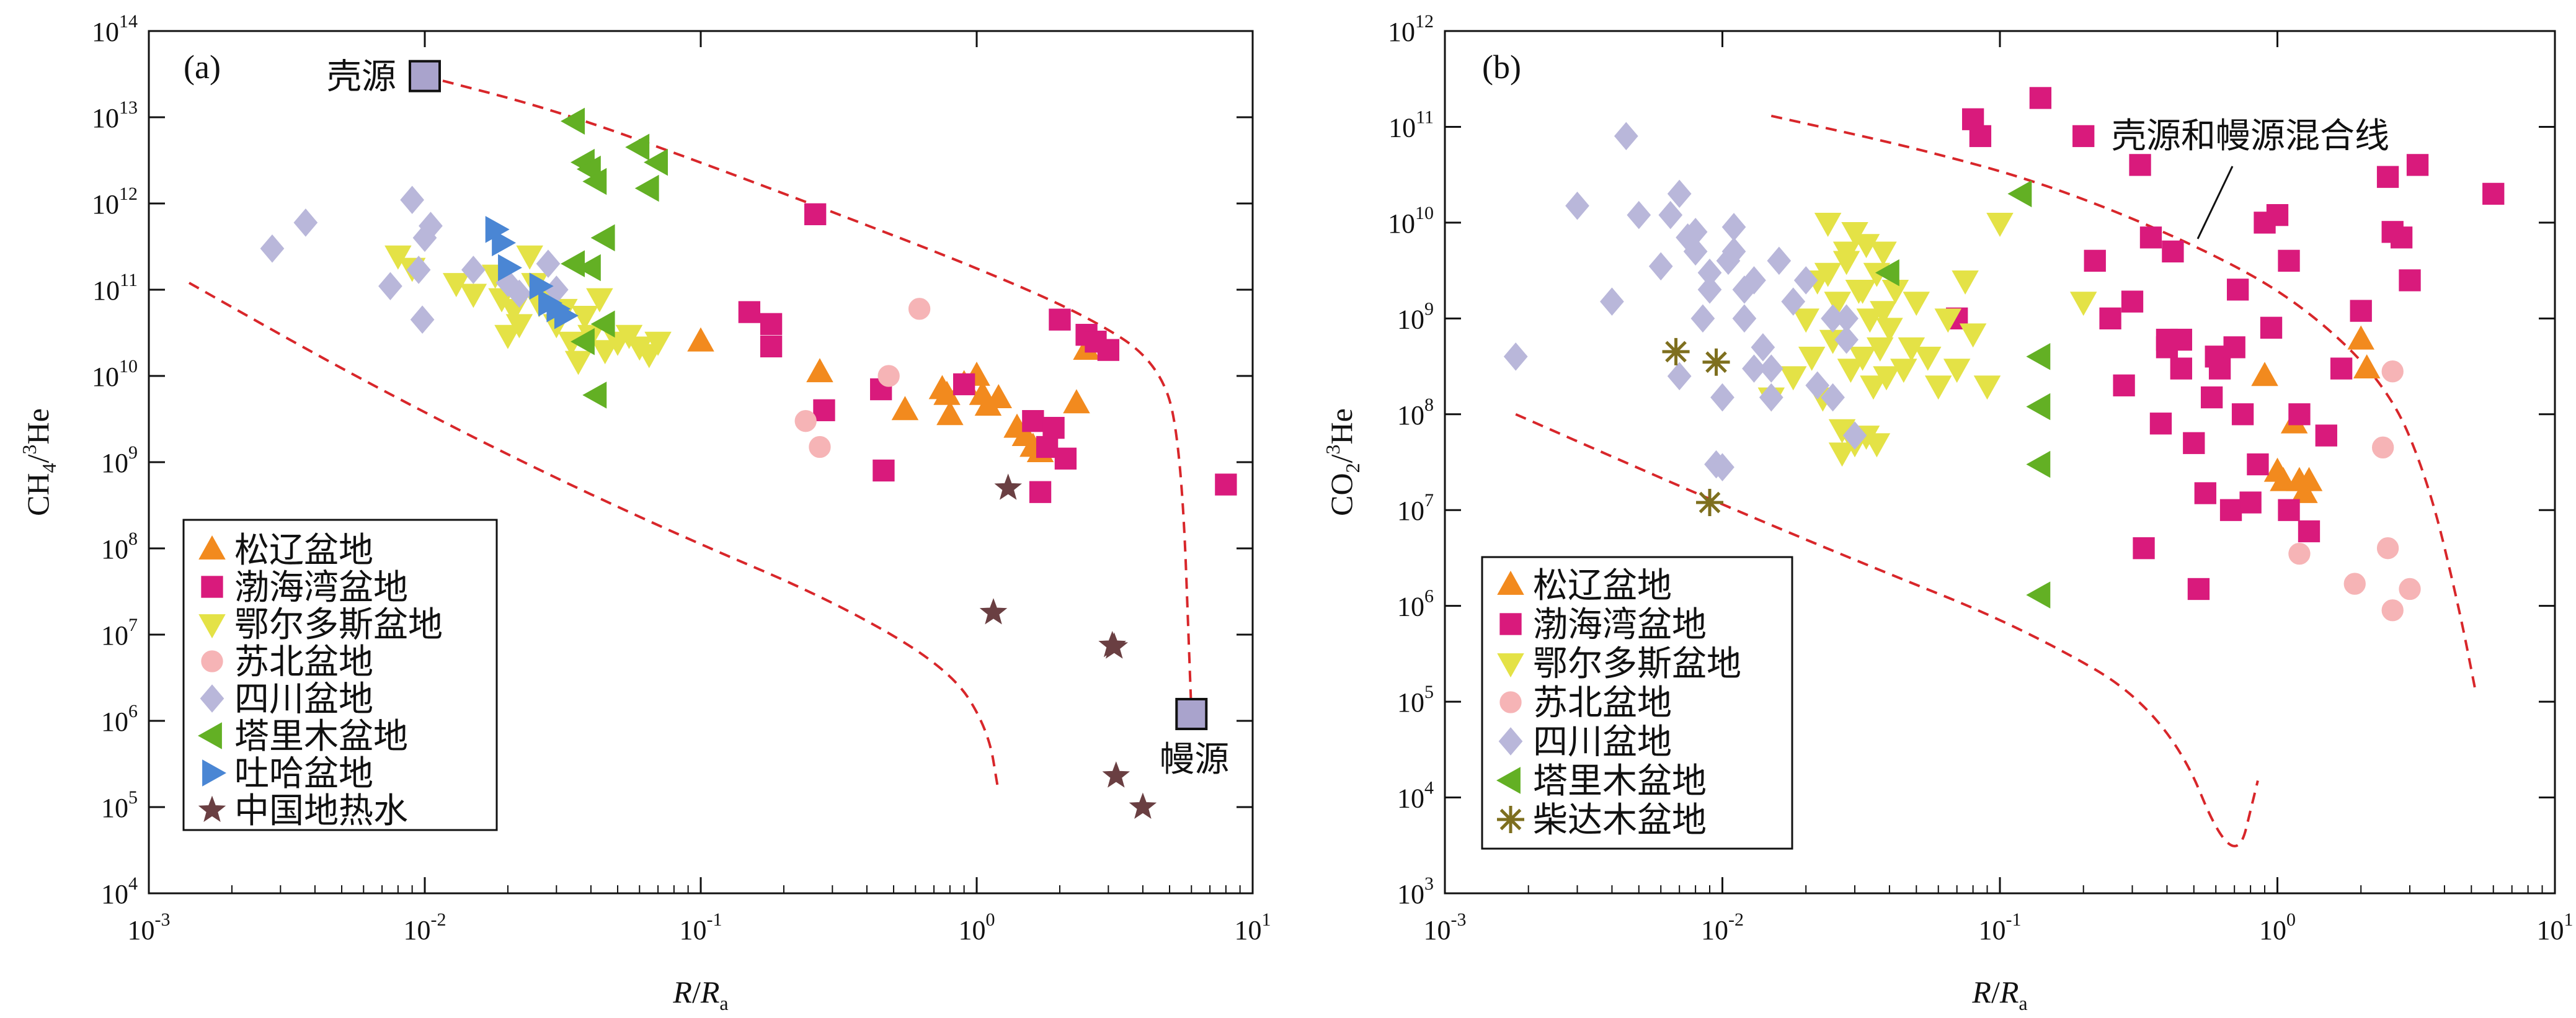 This screenshot has width=2576, height=1018. Describe the element at coordinates (1194, 760) in the screenshot. I see `endmember-label: 幔源` at that location.